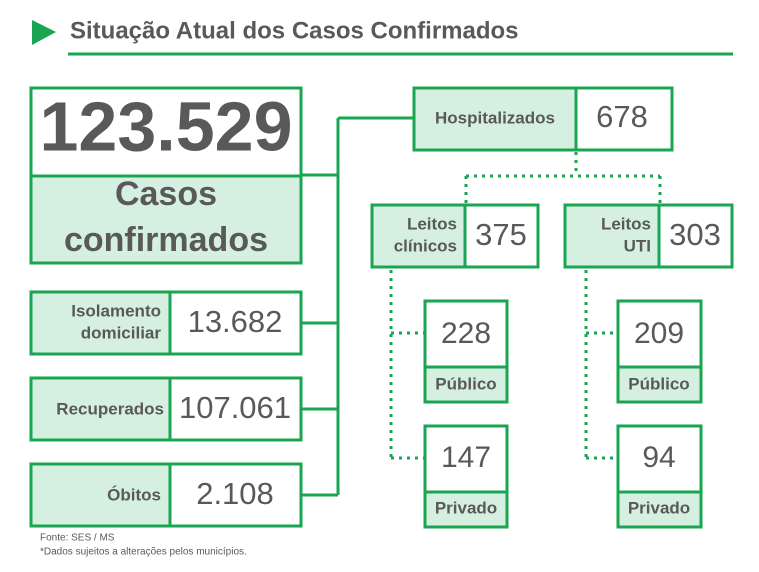  I want to click on status-value: 2.108, so click(235, 493).